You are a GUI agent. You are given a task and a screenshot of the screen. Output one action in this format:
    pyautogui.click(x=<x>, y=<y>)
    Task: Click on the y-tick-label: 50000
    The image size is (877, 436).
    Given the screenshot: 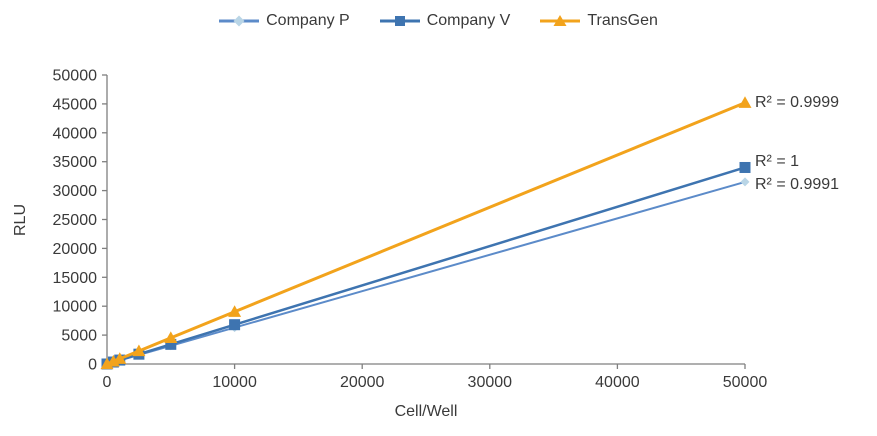 What is the action you would take?
    pyautogui.click(x=75, y=76)
    